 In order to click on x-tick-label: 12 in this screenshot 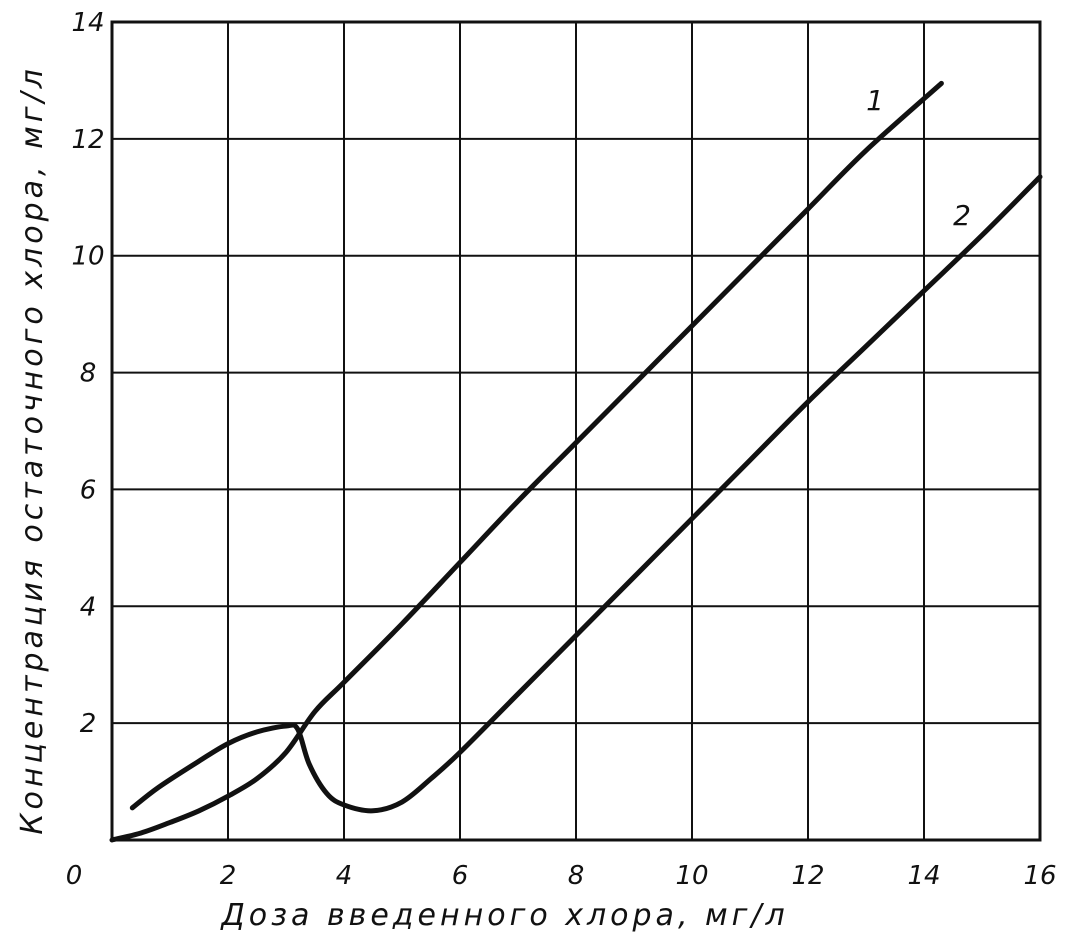, I will do `click(807, 876)`.